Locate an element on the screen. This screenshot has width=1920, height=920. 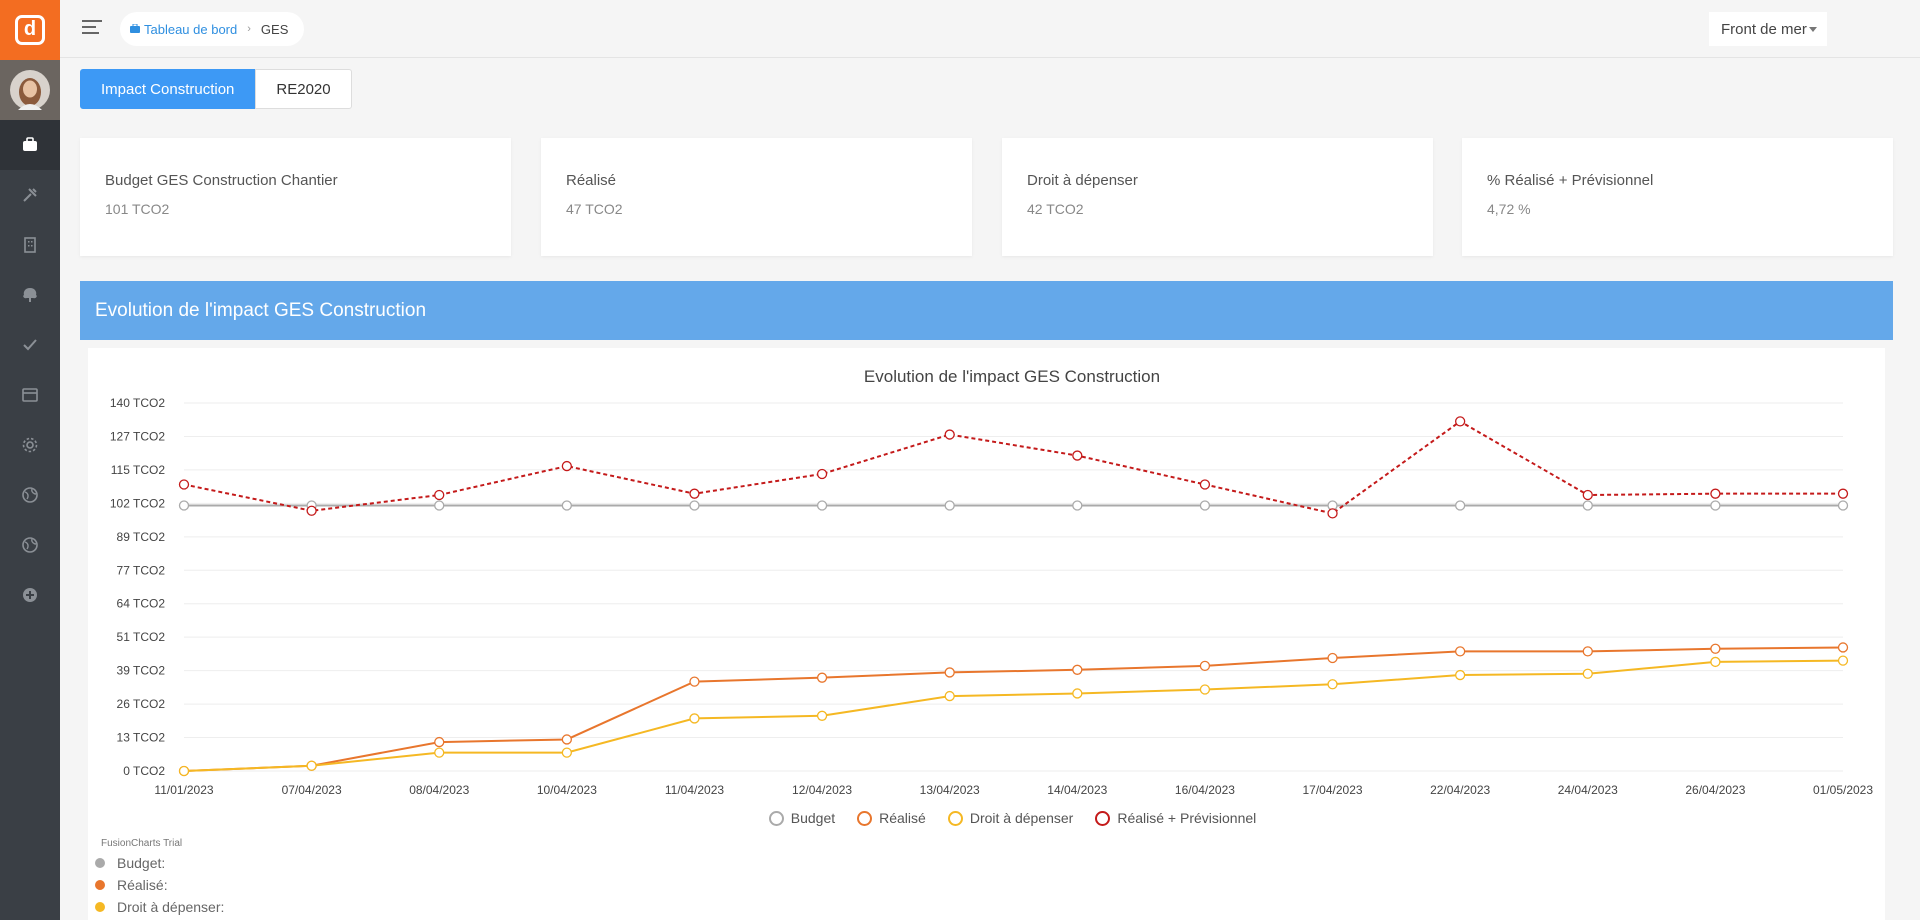
building-icon is located at coordinates (30, 245).